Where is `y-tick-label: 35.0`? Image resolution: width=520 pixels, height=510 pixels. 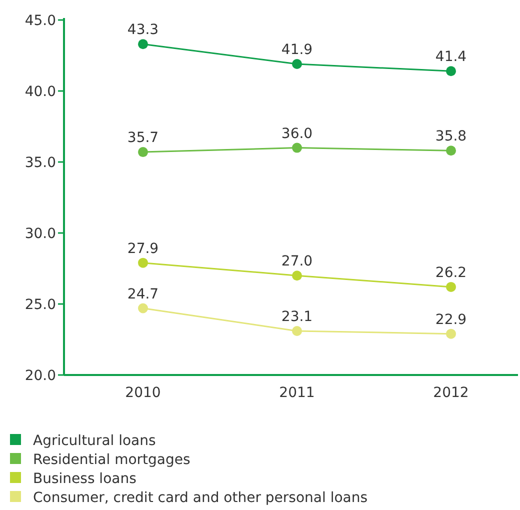 y-tick-label: 35.0 is located at coordinates (40, 162).